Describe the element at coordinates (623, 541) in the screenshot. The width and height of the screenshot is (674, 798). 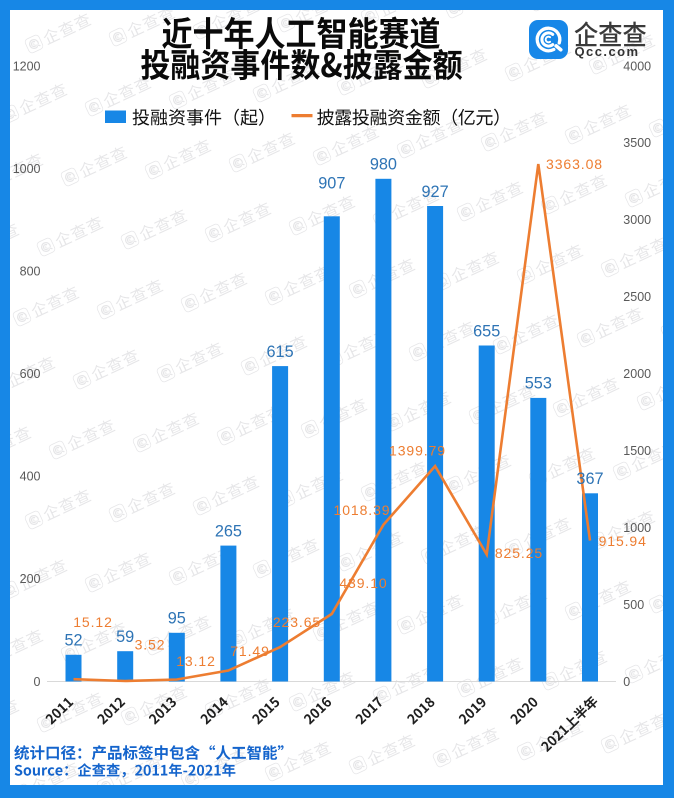
I see `svg-text: 915.94` at that location.